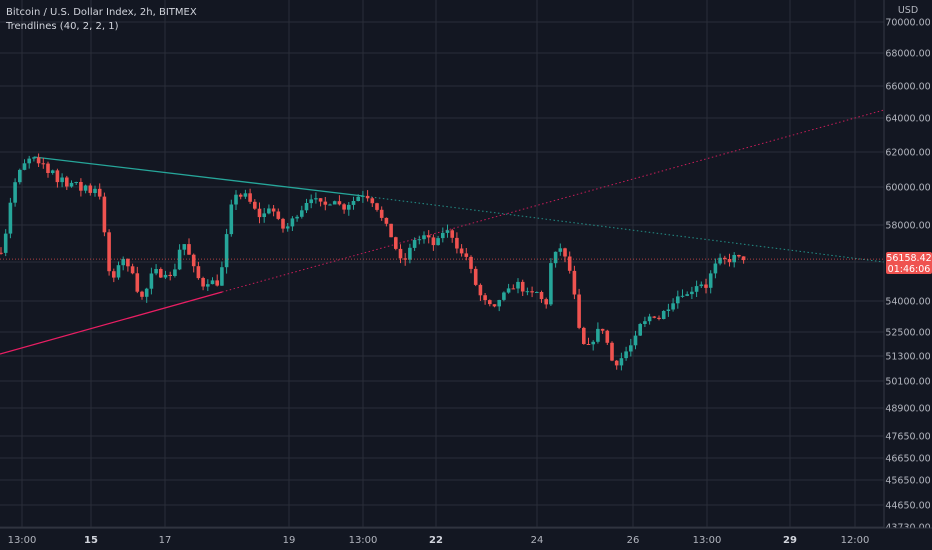  What do you see at coordinates (908, 275) in the screenshot?
I see `price-axis-background` at bounding box center [908, 275].